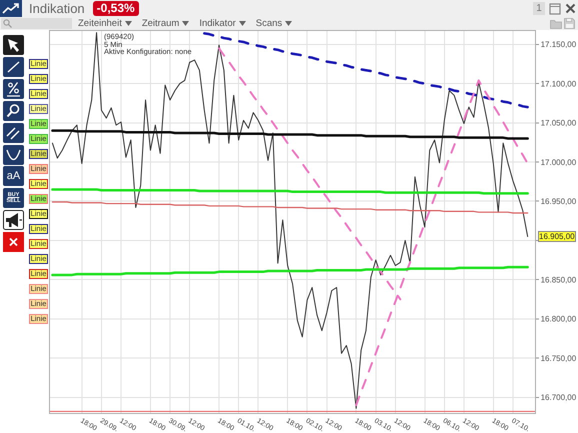 This screenshot has width=578, height=433. Describe the element at coordinates (13, 176) in the screenshot. I see `text-tool-button: aA` at that location.